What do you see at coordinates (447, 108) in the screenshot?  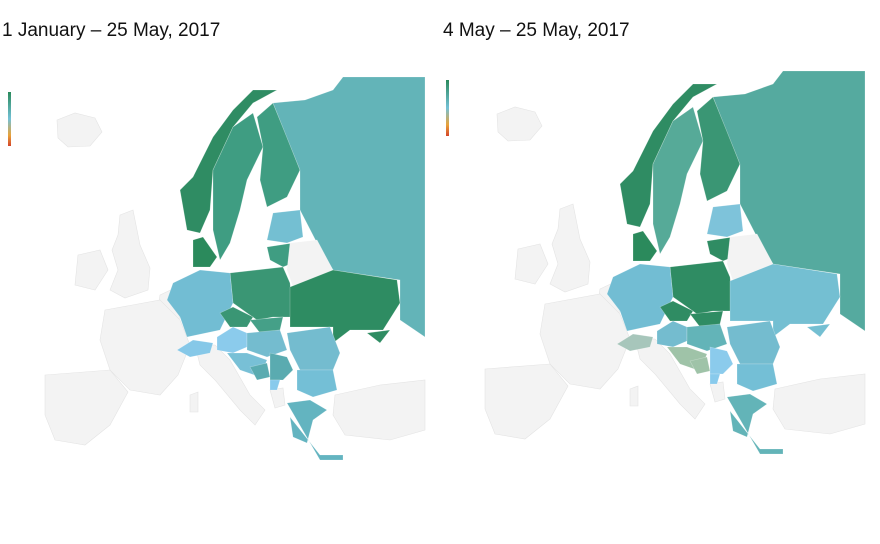 I see `color-scale-legend-right` at bounding box center [447, 108].